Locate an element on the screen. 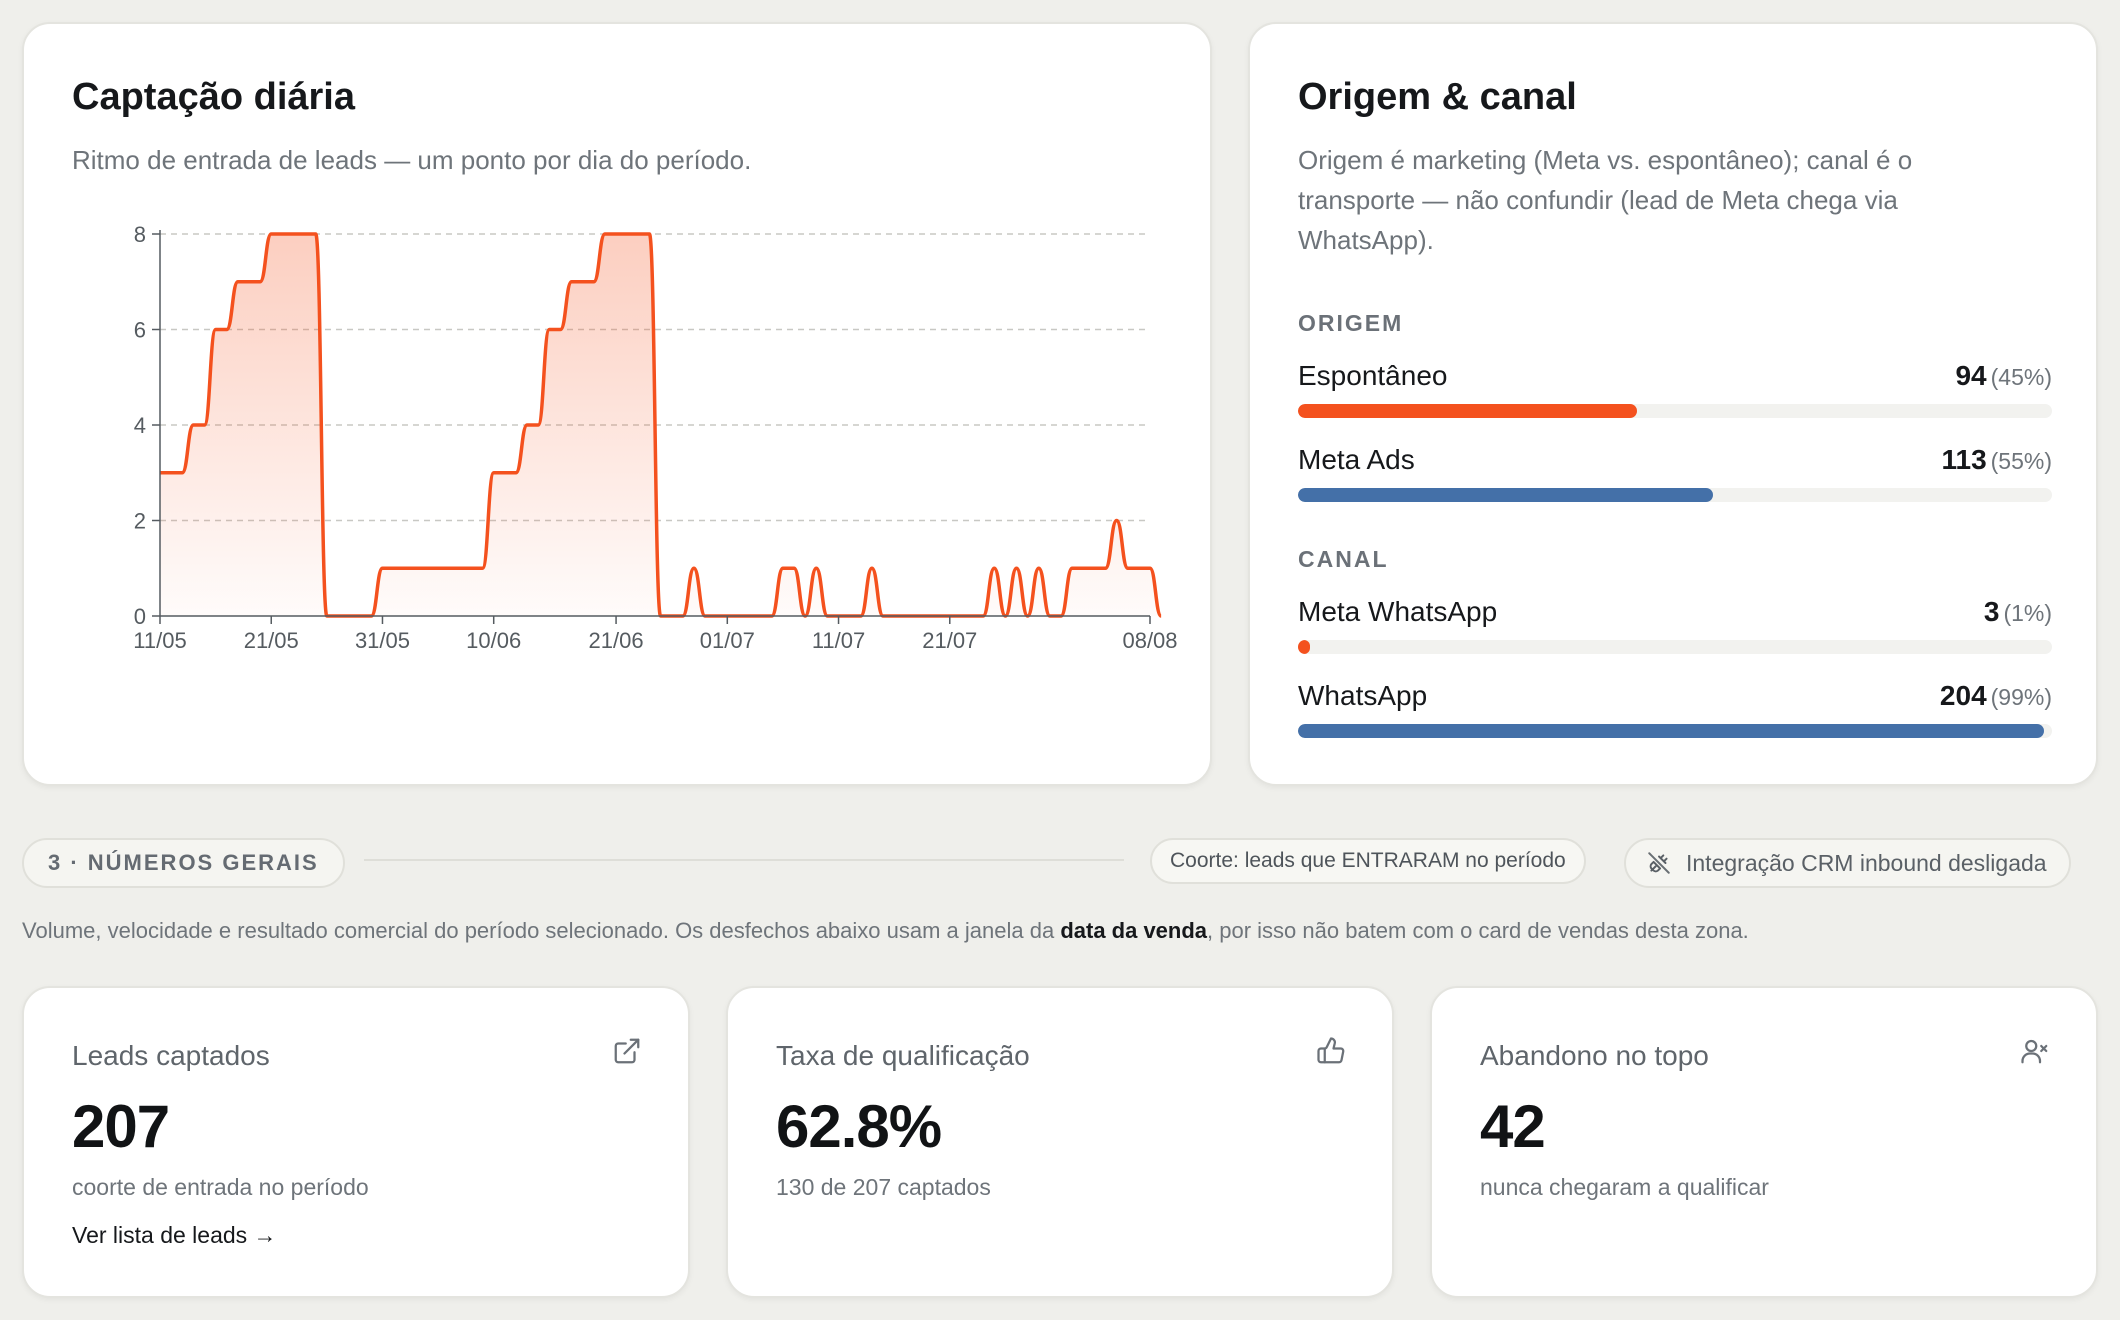 The image size is (2120, 1320). external-link-icon is located at coordinates (627, 1053).